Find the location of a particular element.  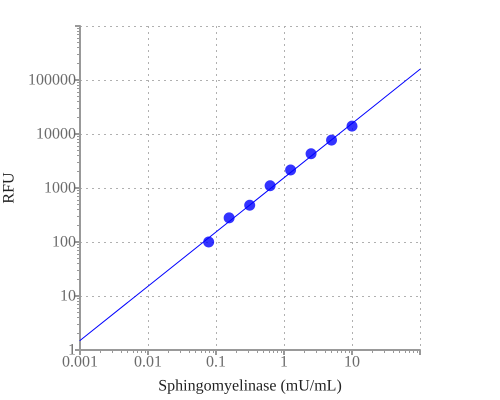

x-axis-title: Sphingomyelinase (mU/mL) is located at coordinates (250, 386).